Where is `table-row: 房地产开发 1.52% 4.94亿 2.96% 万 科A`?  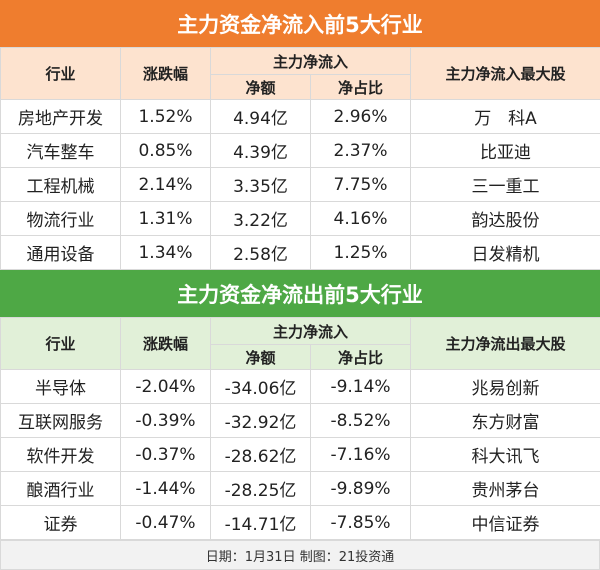 table-row: 房地产开发 1.52% 4.94亿 2.96% 万 科A is located at coordinates (300, 117).